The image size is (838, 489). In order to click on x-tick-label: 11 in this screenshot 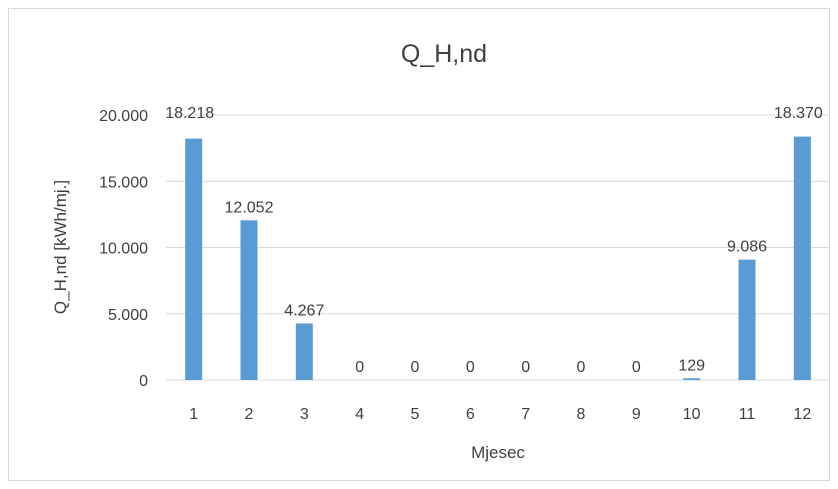, I will do `click(747, 414)`.